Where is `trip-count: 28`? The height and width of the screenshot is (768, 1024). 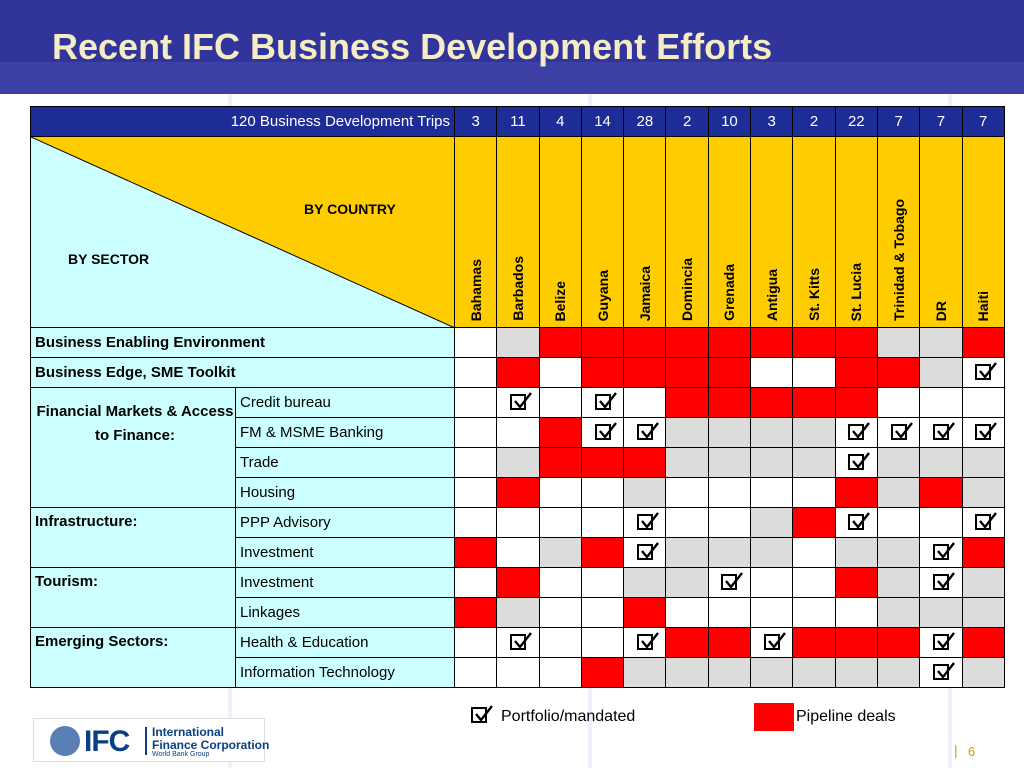 trip-count: 28 is located at coordinates (645, 121).